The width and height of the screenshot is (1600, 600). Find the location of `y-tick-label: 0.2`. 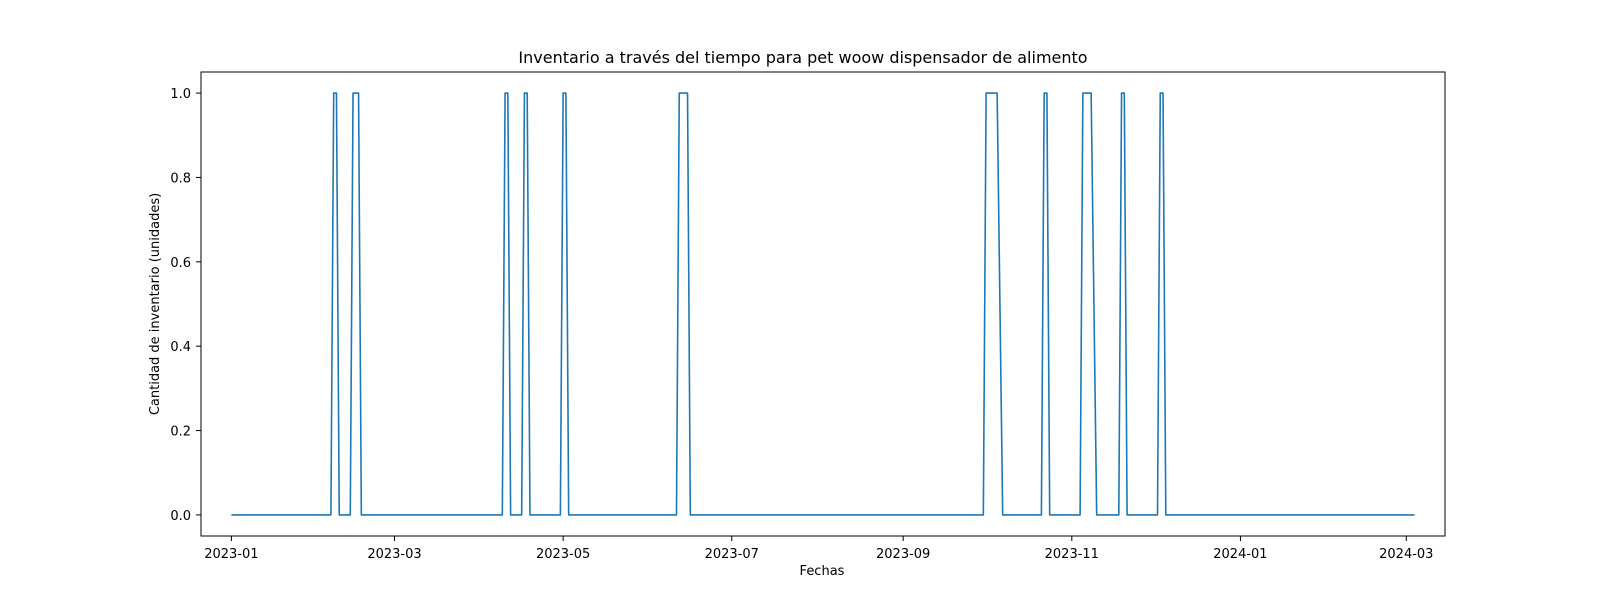

y-tick-label: 0.2 is located at coordinates (180, 432).